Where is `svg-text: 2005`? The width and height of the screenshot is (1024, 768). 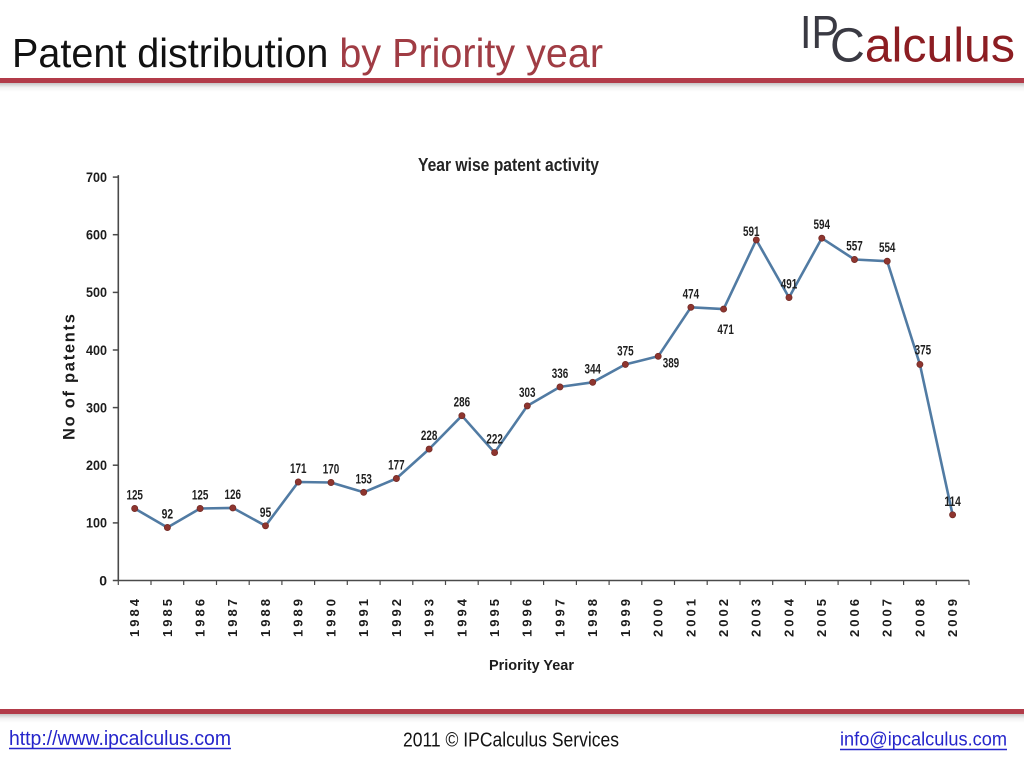
svg-text: 2005 is located at coordinates (821, 618).